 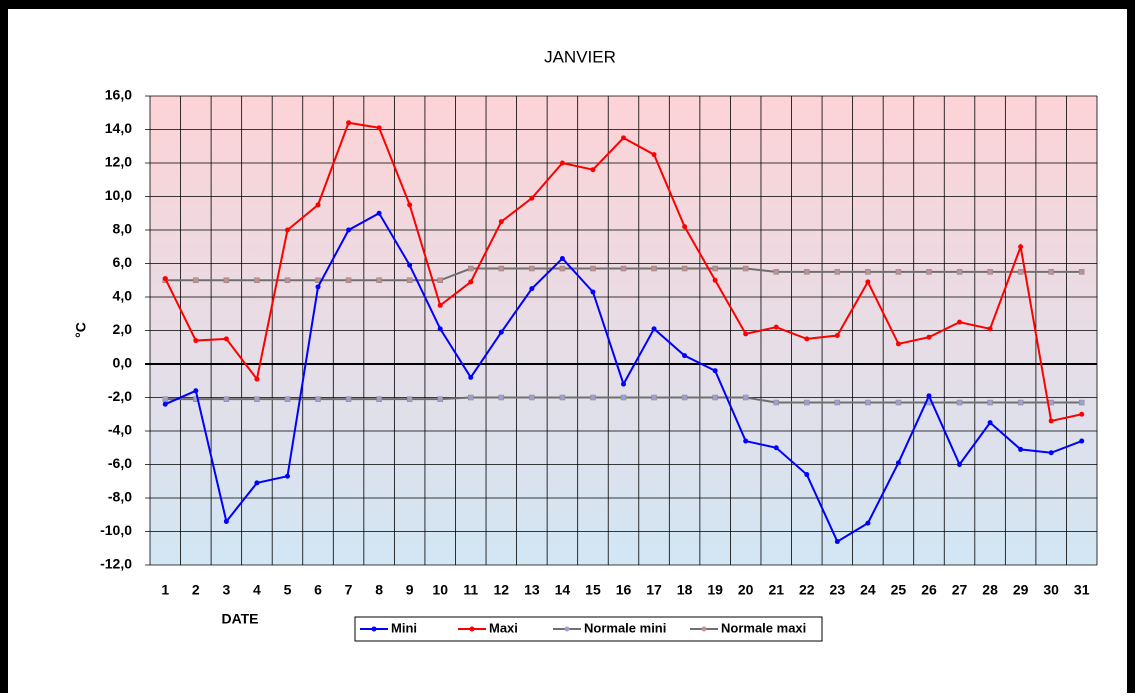 What do you see at coordinates (960, 590) in the screenshot?
I see `x-tick-label: 27` at bounding box center [960, 590].